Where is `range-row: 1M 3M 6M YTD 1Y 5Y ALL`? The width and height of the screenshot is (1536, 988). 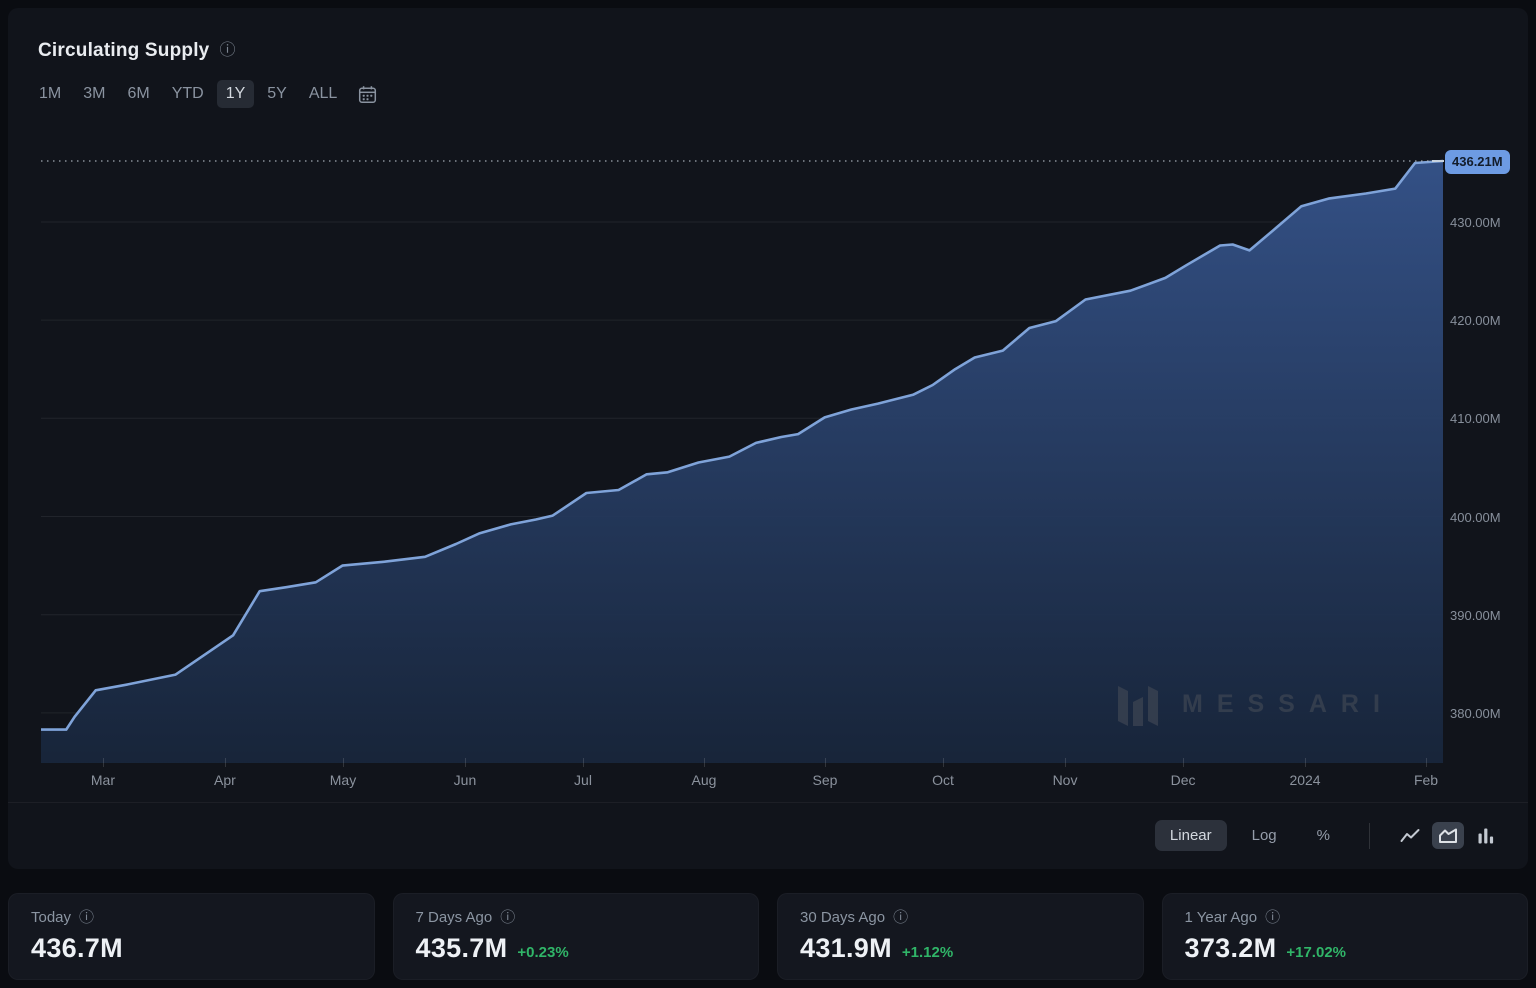
range-row: 1M 3M 6M YTD 1Y 5Y ALL is located at coordinates (207, 94).